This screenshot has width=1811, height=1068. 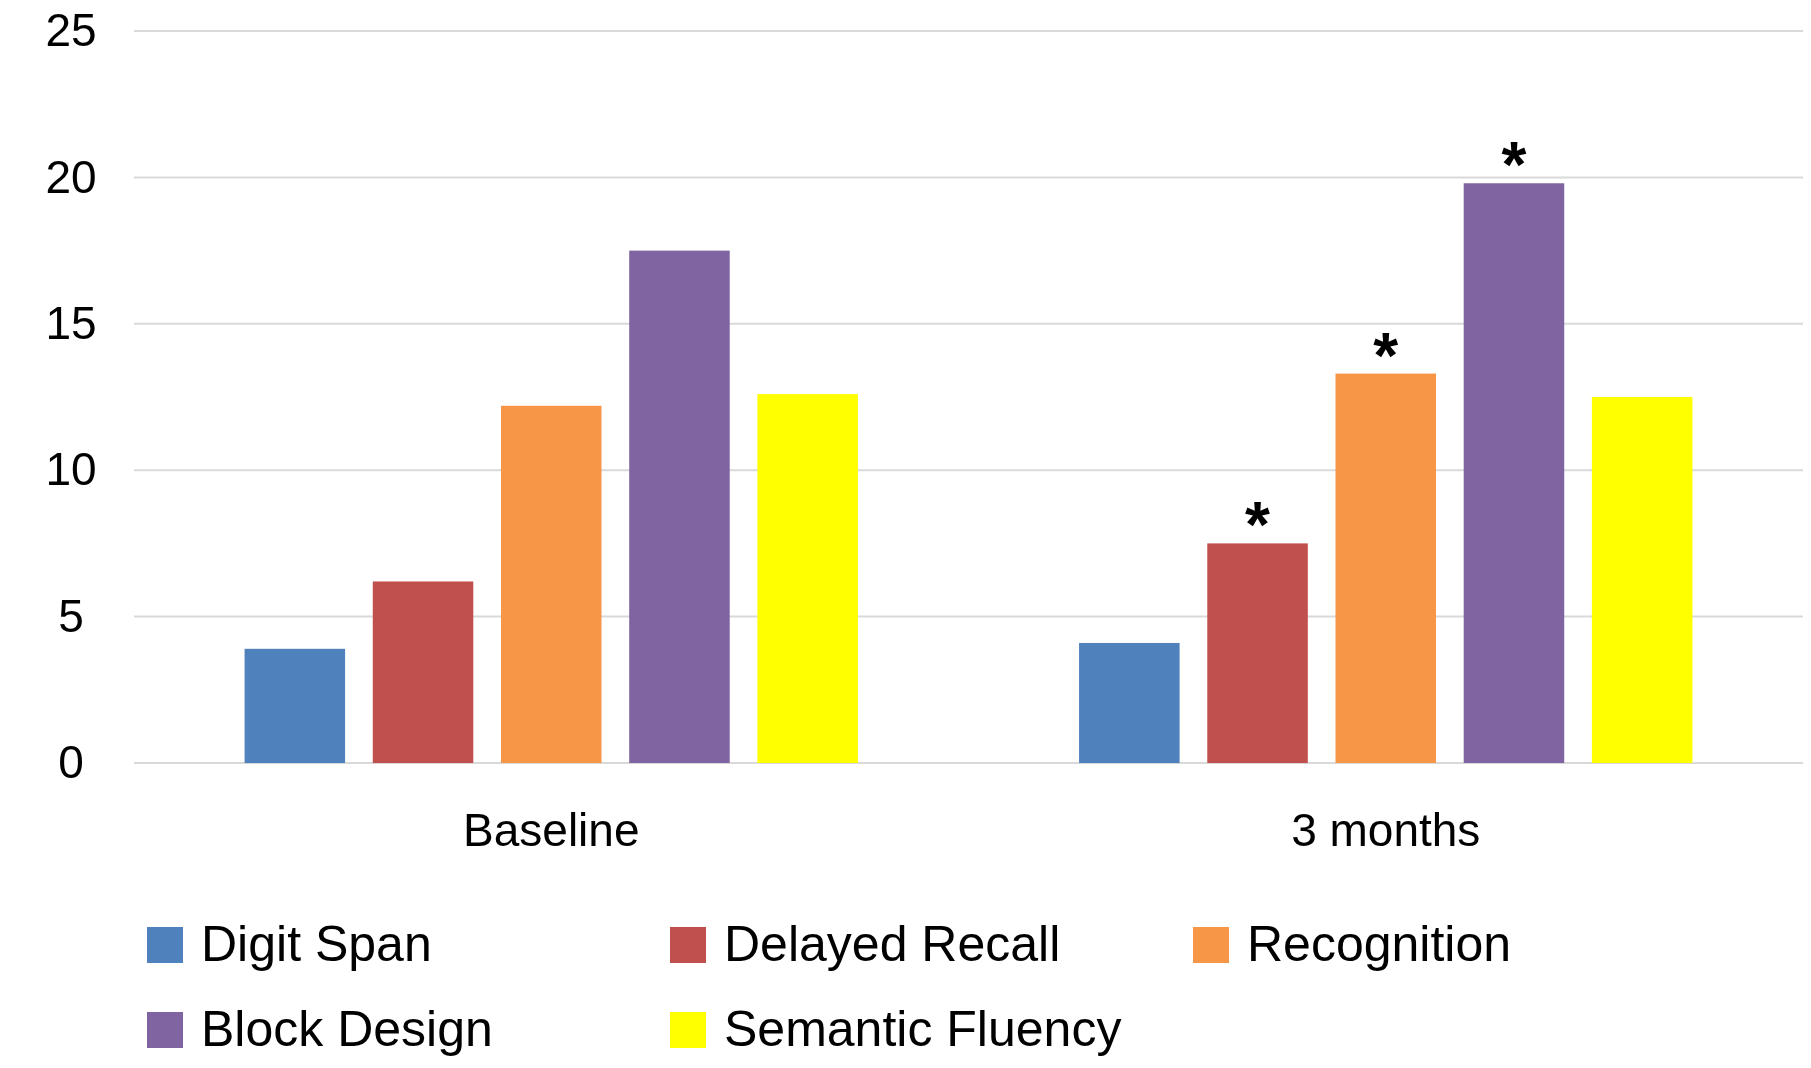 I want to click on legend-label: Delayed Recall, so click(x=892, y=944).